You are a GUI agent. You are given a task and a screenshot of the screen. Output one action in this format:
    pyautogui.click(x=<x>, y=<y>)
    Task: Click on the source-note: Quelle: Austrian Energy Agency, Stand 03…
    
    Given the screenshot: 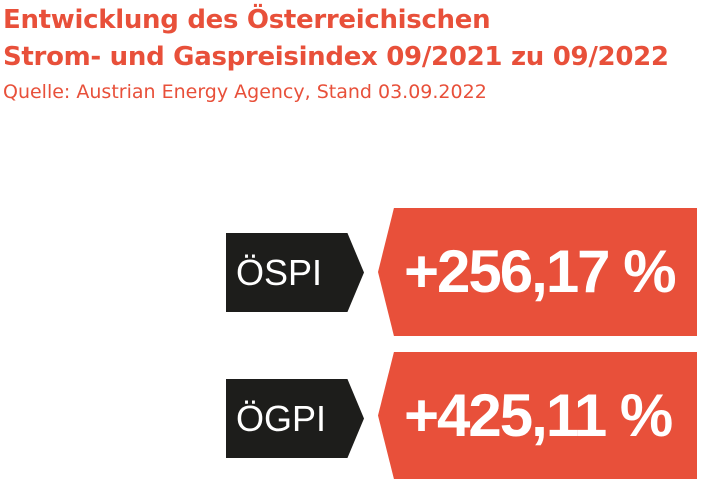 What is the action you would take?
    pyautogui.click(x=245, y=92)
    